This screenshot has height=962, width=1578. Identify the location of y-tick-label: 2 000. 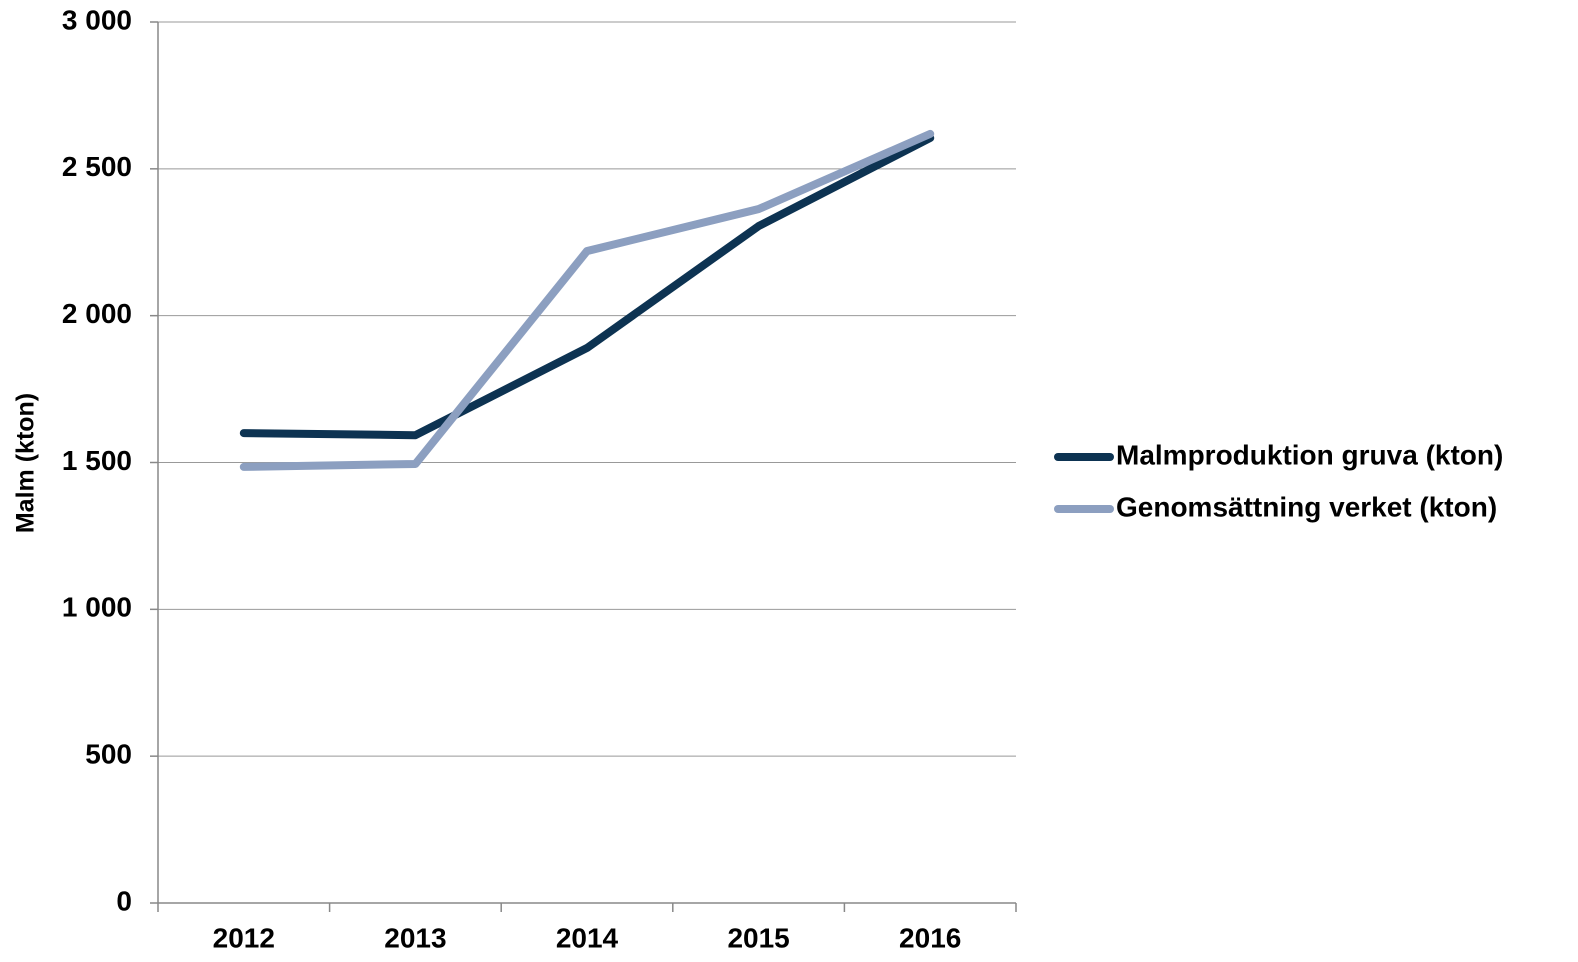
(97, 313).